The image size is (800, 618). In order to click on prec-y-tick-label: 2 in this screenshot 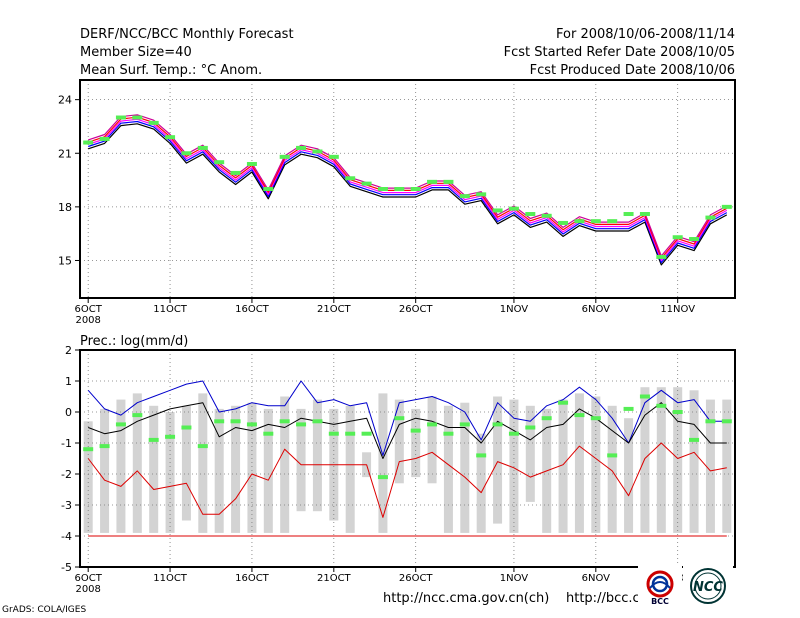, I will do `click(68, 350)`.